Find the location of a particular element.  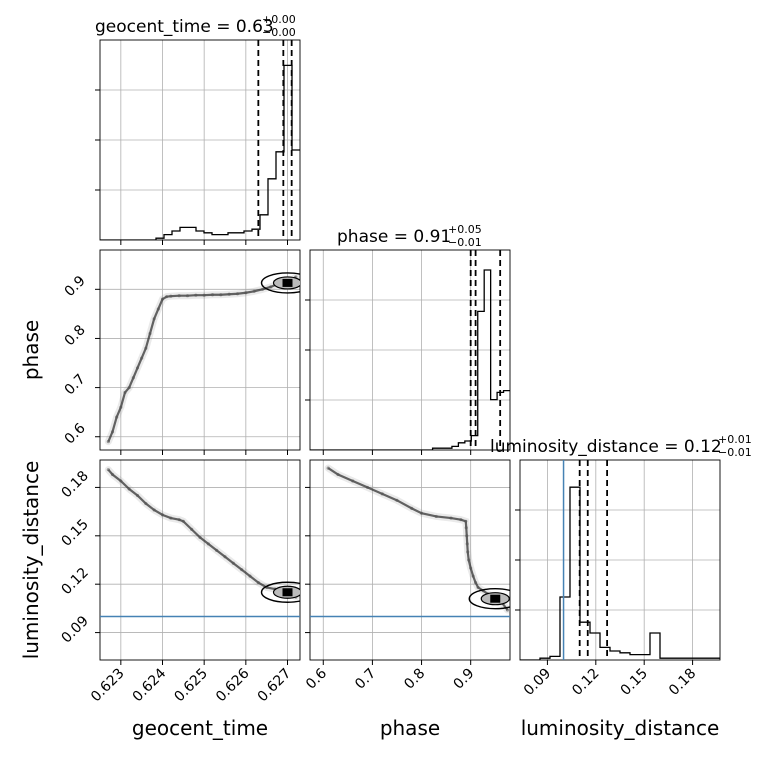

xtick-label-geocent_time: 0.627 is located at coordinates (275, 686).